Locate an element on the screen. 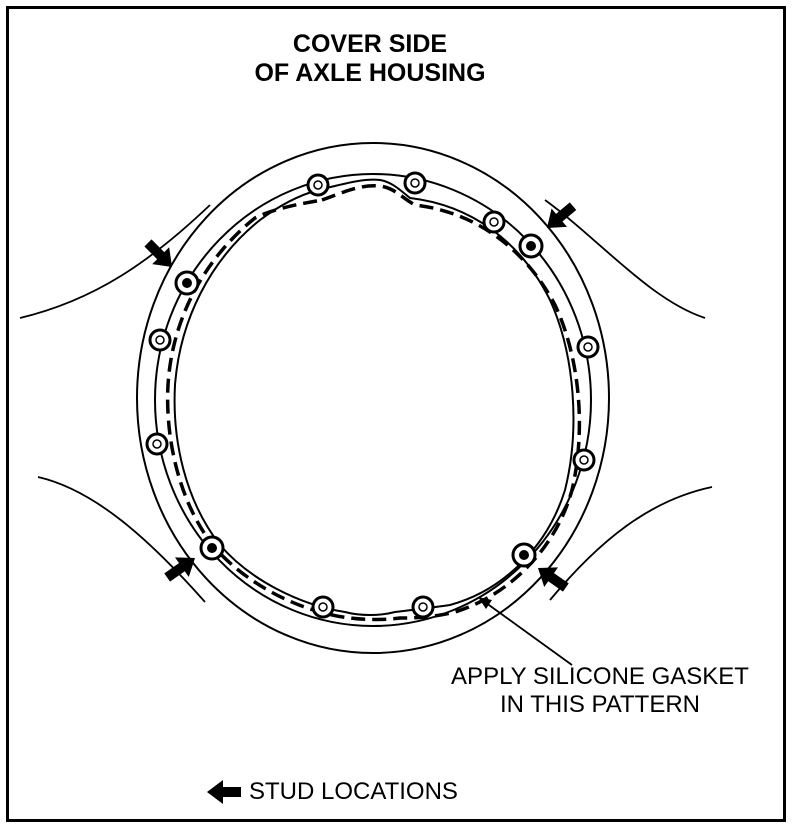 The height and width of the screenshot is (838, 800). legend: STUD LOCATIONS is located at coordinates (331, 792).